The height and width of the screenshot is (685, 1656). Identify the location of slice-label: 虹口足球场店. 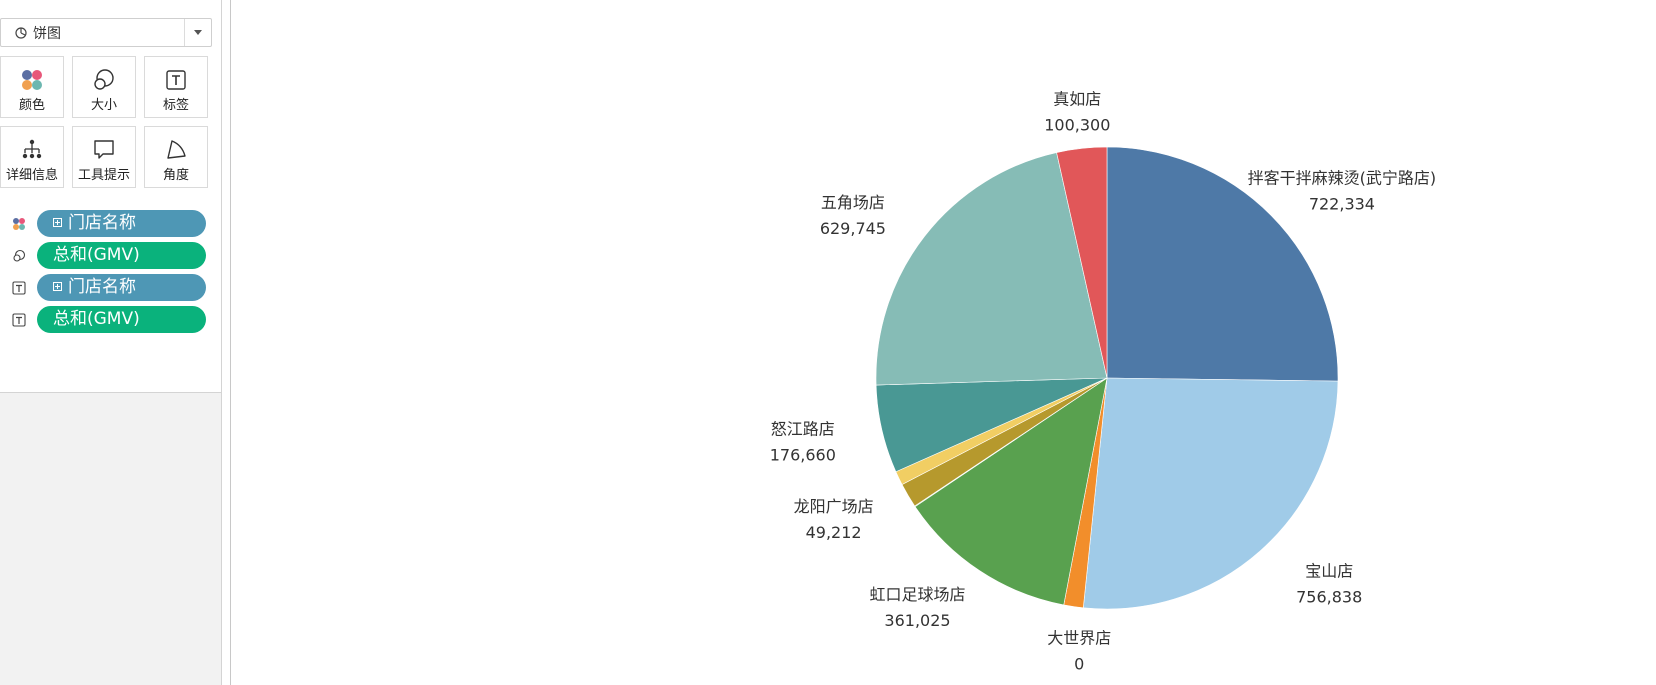
(917, 594).